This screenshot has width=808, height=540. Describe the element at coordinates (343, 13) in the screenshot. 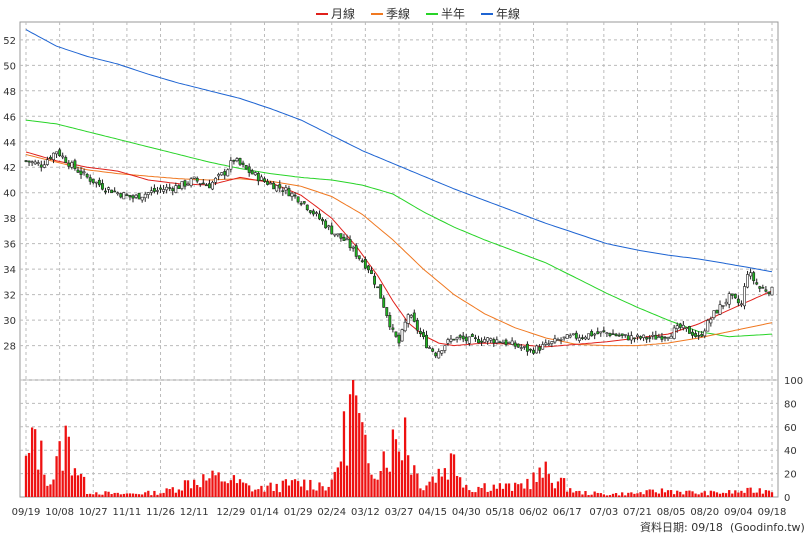

I see `legend-label: 月線` at that location.